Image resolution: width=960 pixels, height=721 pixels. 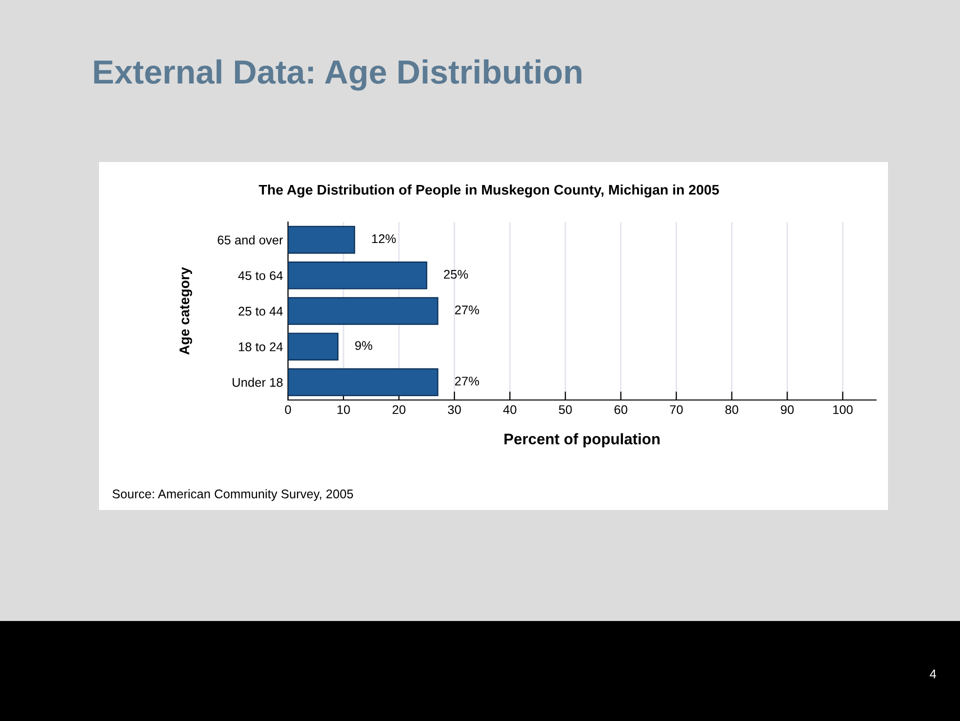 I want to click on x-tick-label: 30, so click(x=454, y=409).